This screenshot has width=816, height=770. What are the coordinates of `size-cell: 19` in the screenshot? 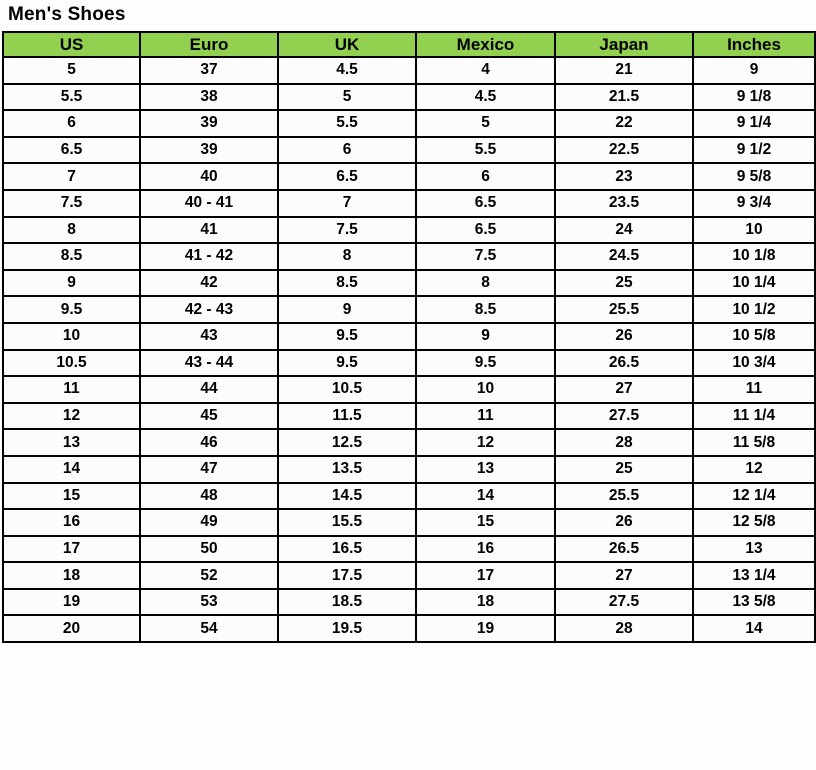 It's located at (485, 629).